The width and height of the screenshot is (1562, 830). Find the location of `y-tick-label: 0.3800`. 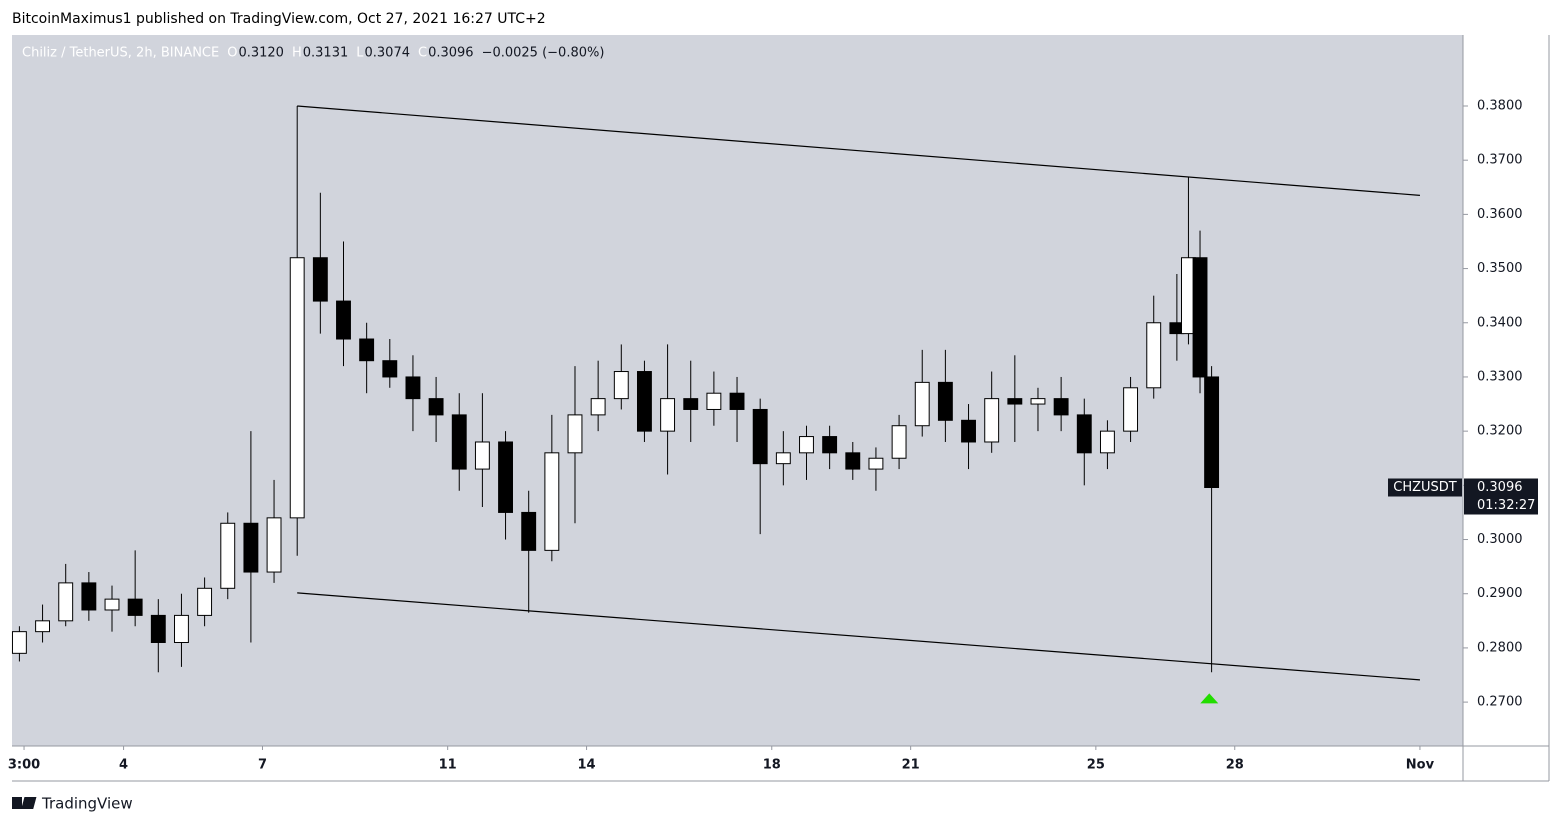

y-tick-label: 0.3800 is located at coordinates (1500, 105).